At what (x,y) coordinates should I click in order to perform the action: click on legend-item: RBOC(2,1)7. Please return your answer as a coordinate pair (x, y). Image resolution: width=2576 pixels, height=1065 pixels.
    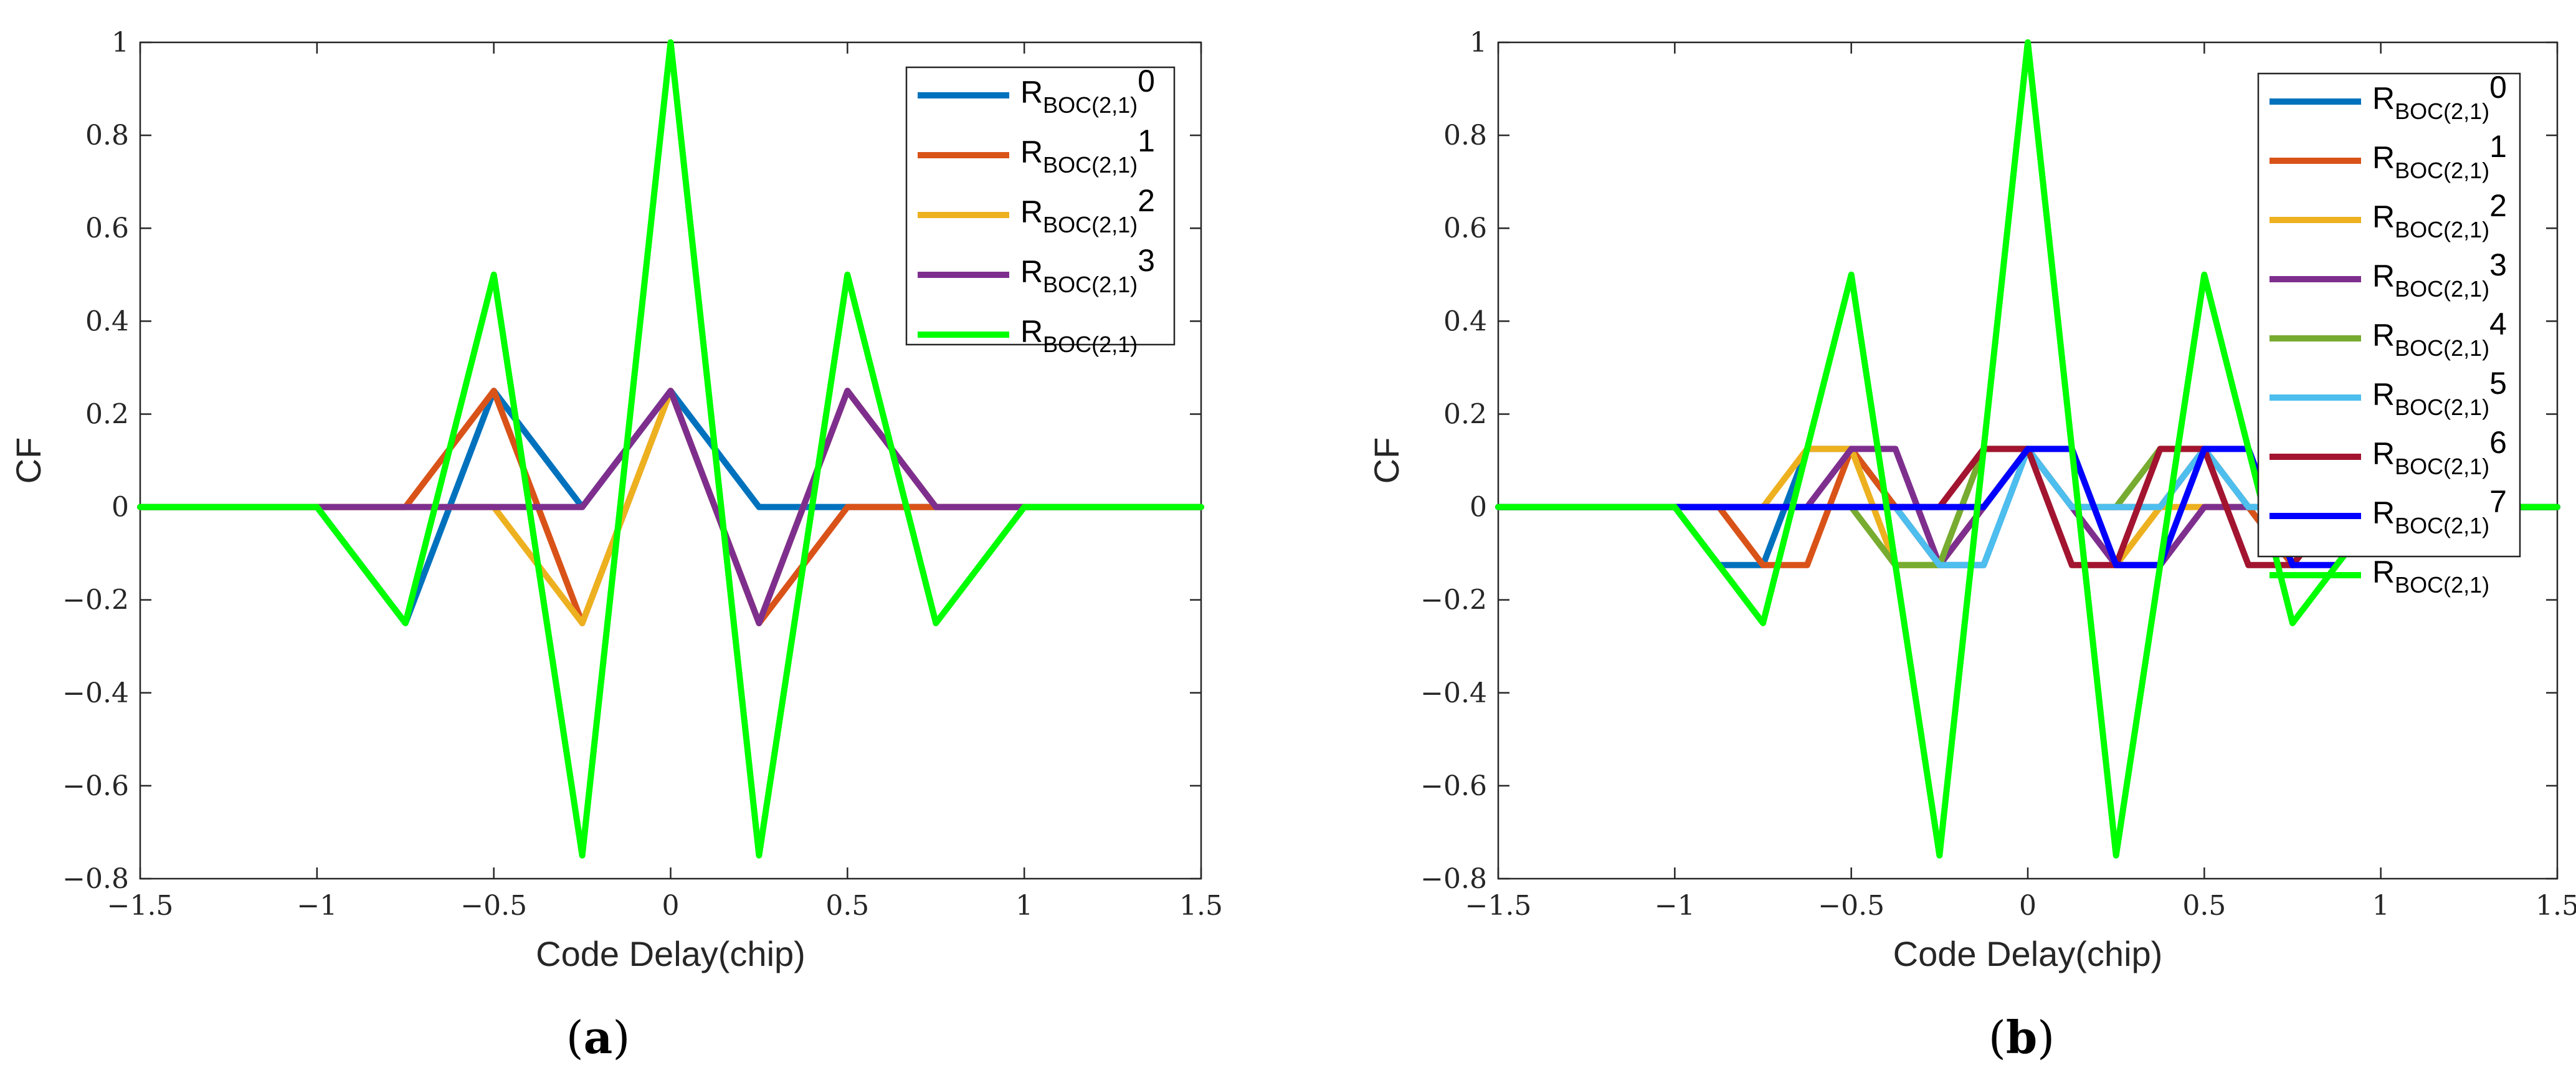
    Looking at the image, I should click on (2388, 511).